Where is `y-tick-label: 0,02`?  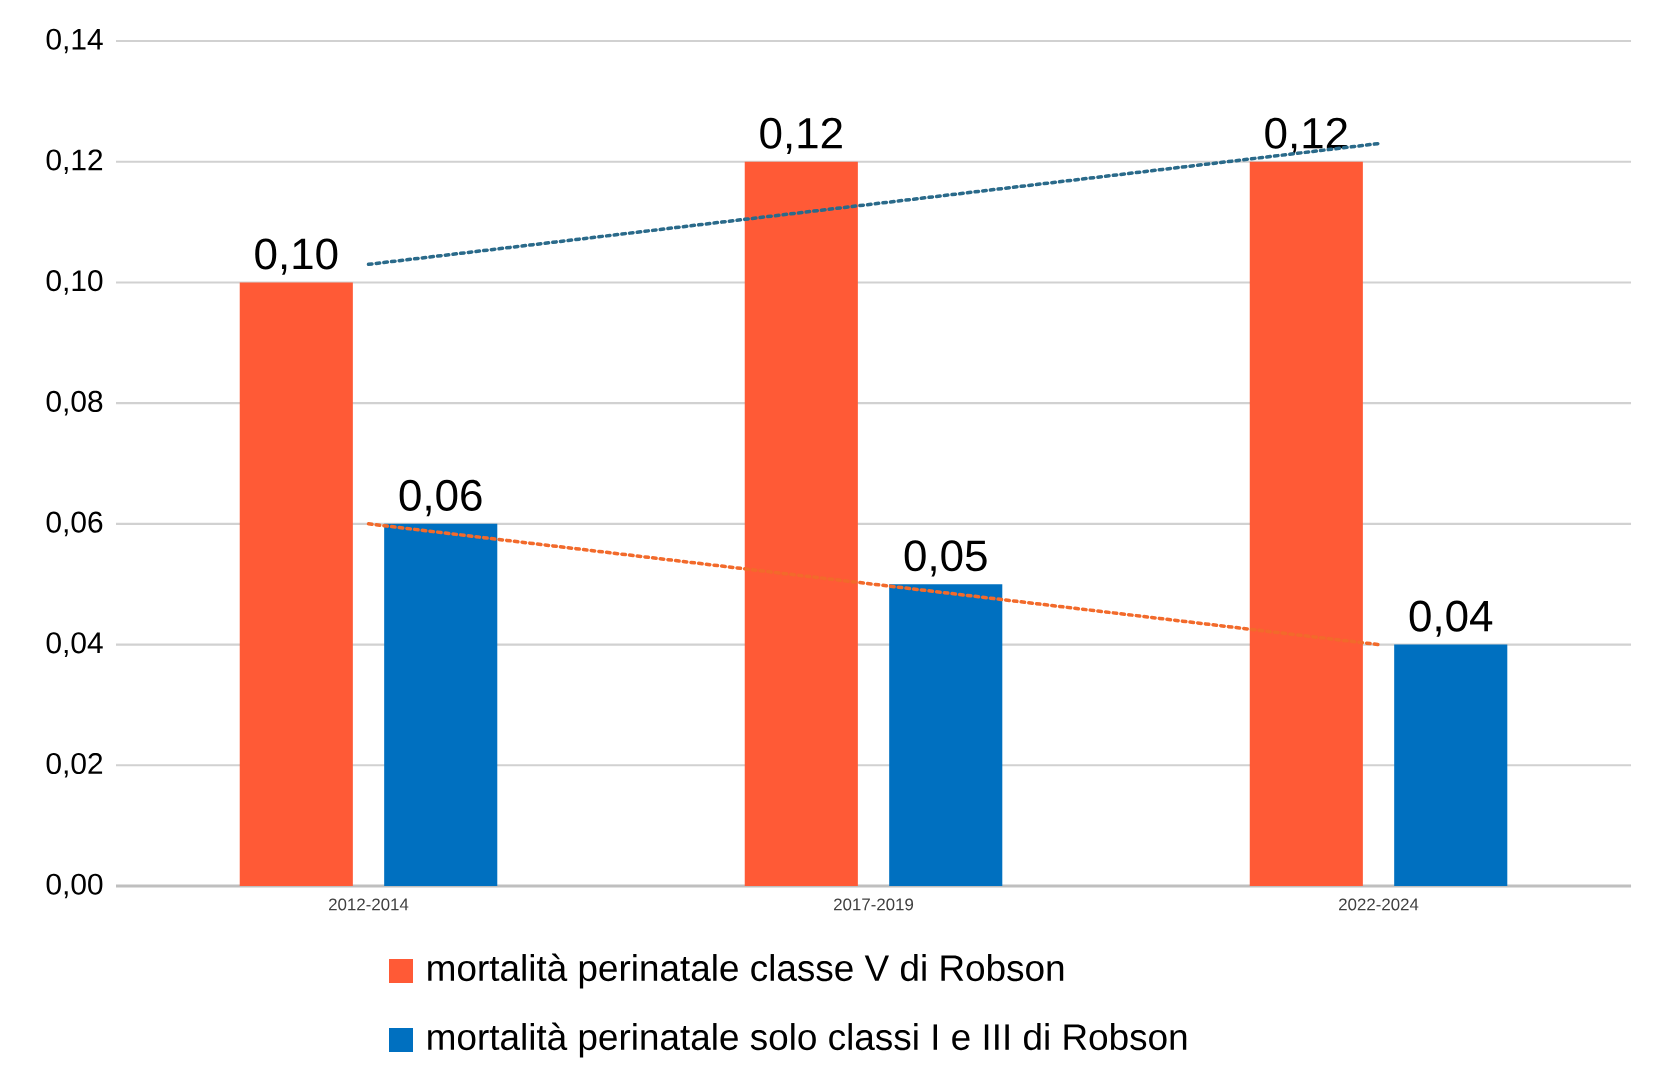
y-tick-label: 0,02 is located at coordinates (74, 765).